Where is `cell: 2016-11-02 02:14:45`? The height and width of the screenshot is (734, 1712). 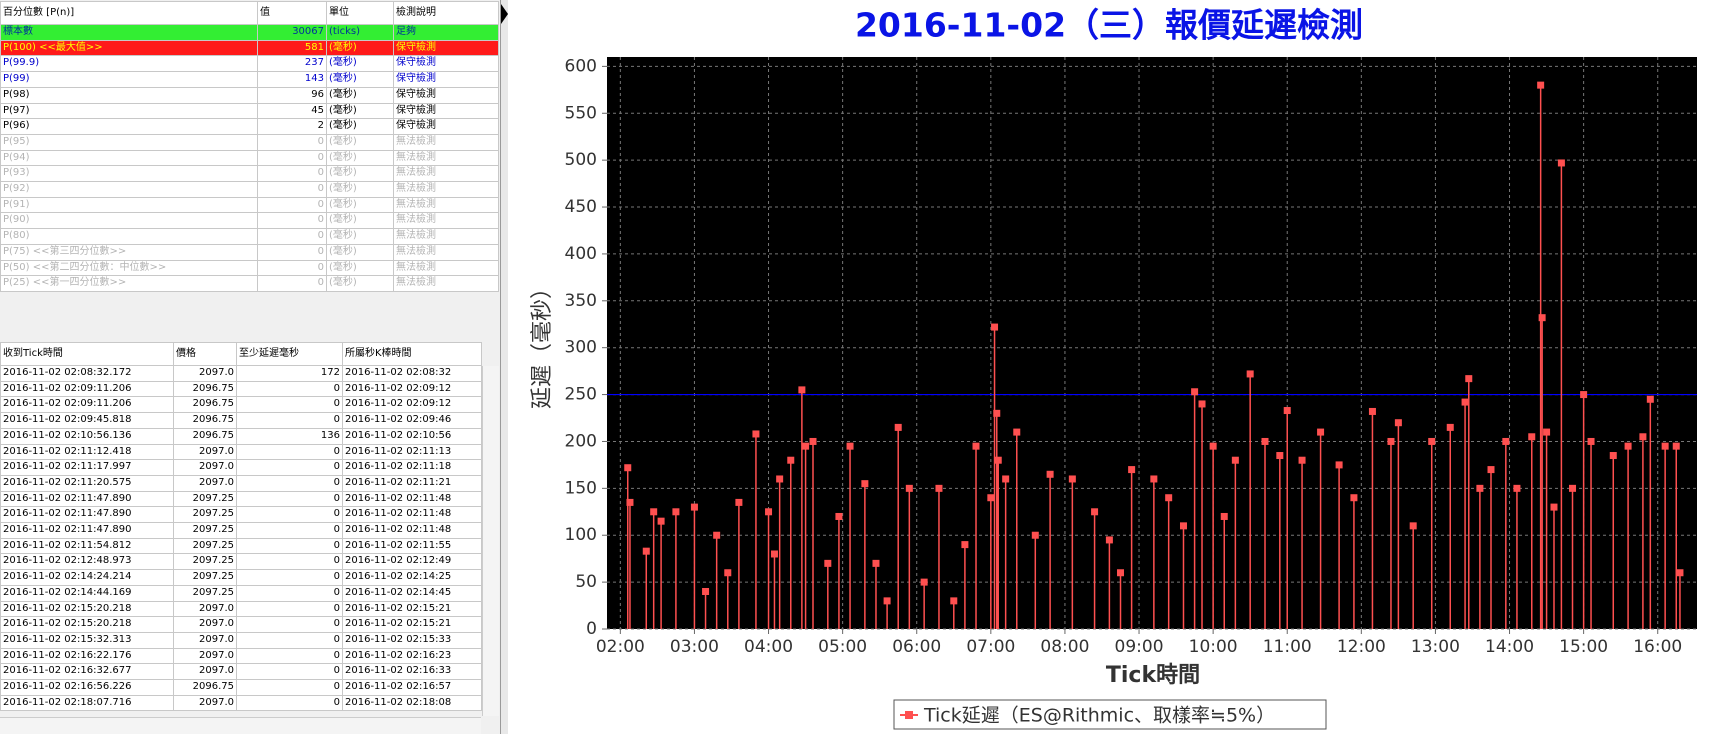 cell: 2016-11-02 02:14:45 is located at coordinates (412, 593).